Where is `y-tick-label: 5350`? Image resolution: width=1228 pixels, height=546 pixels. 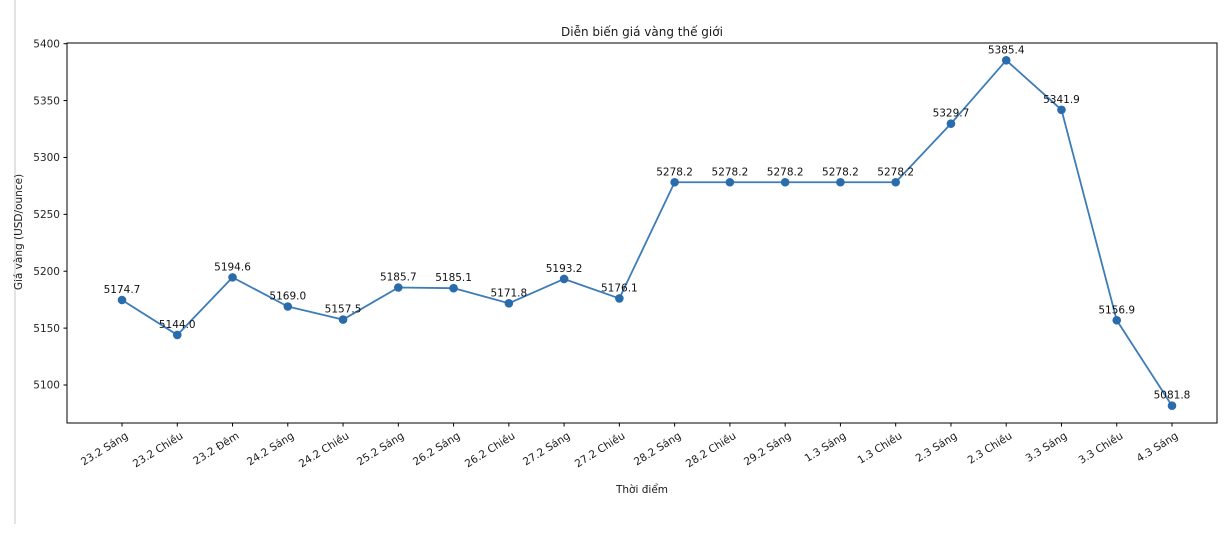
y-tick-label: 5350 is located at coordinates (46, 101).